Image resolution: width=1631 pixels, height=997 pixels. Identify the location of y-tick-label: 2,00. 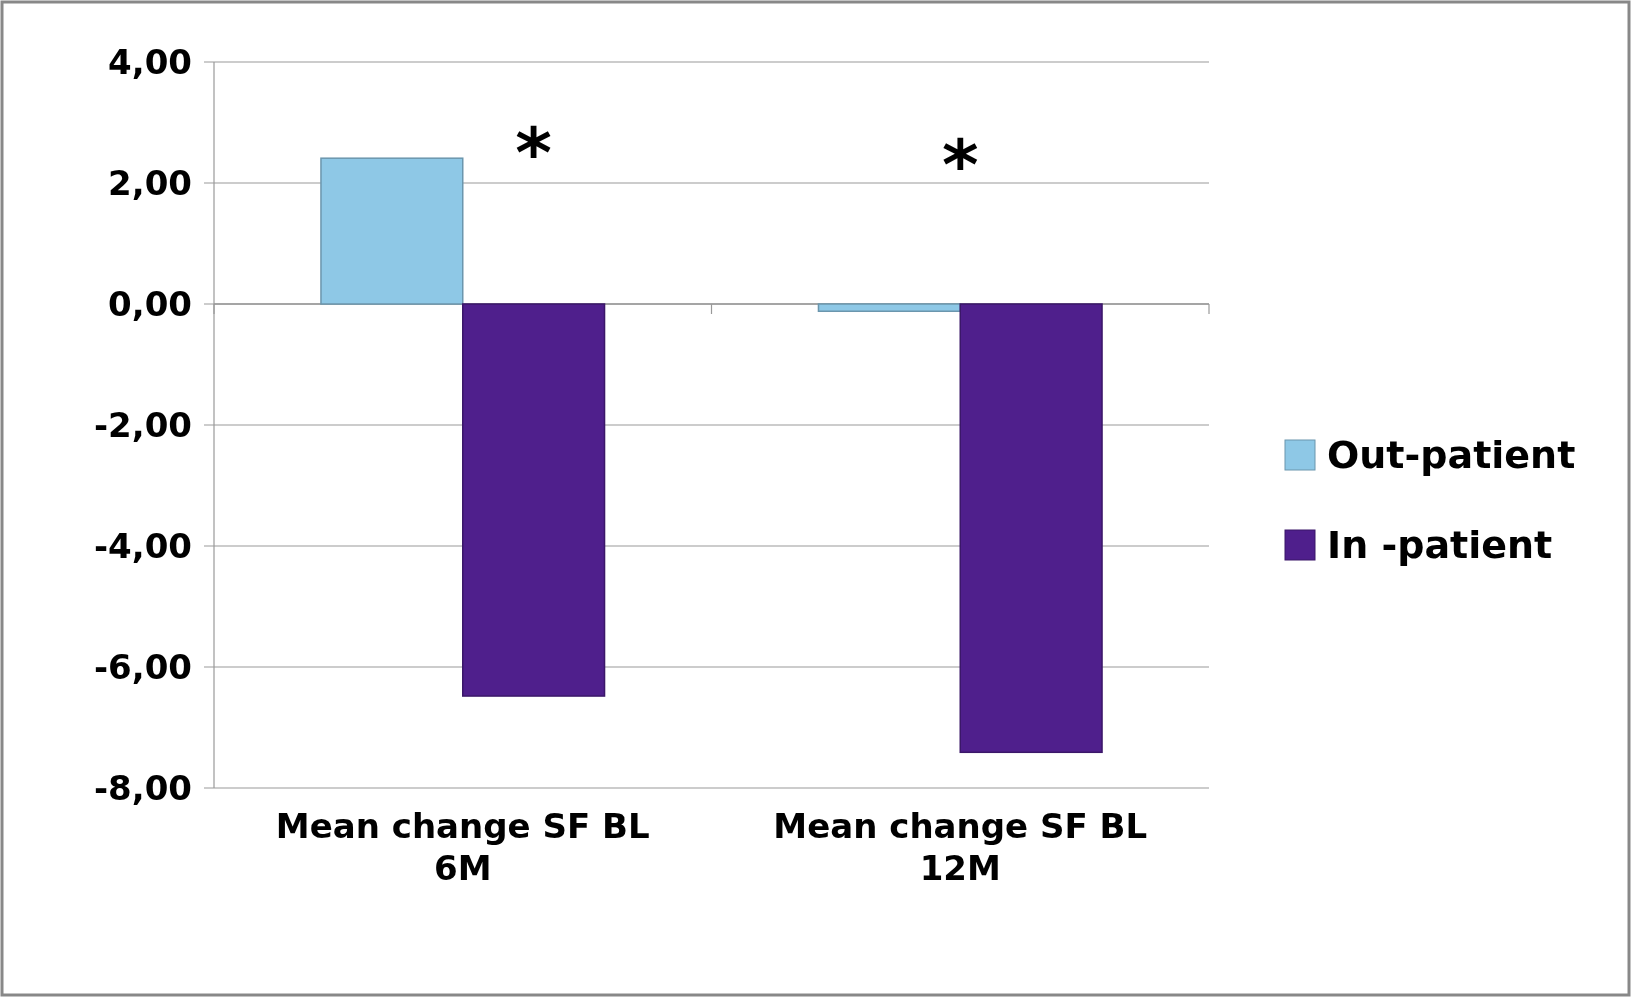
(150, 182).